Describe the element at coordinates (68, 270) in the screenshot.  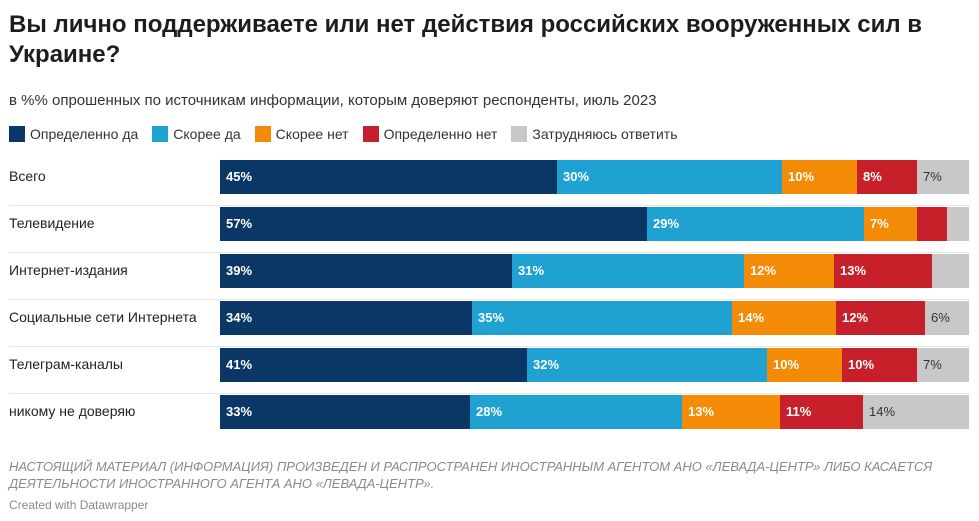
I see `category-label: Интернет-издания` at that location.